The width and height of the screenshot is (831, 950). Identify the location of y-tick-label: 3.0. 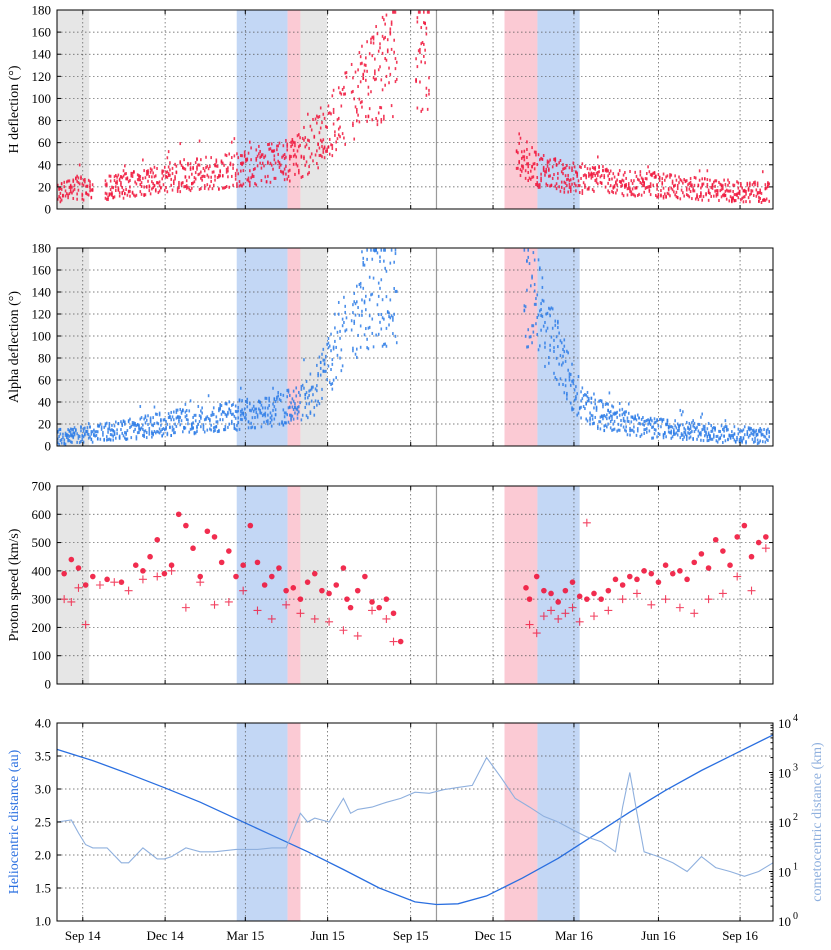
(43, 789).